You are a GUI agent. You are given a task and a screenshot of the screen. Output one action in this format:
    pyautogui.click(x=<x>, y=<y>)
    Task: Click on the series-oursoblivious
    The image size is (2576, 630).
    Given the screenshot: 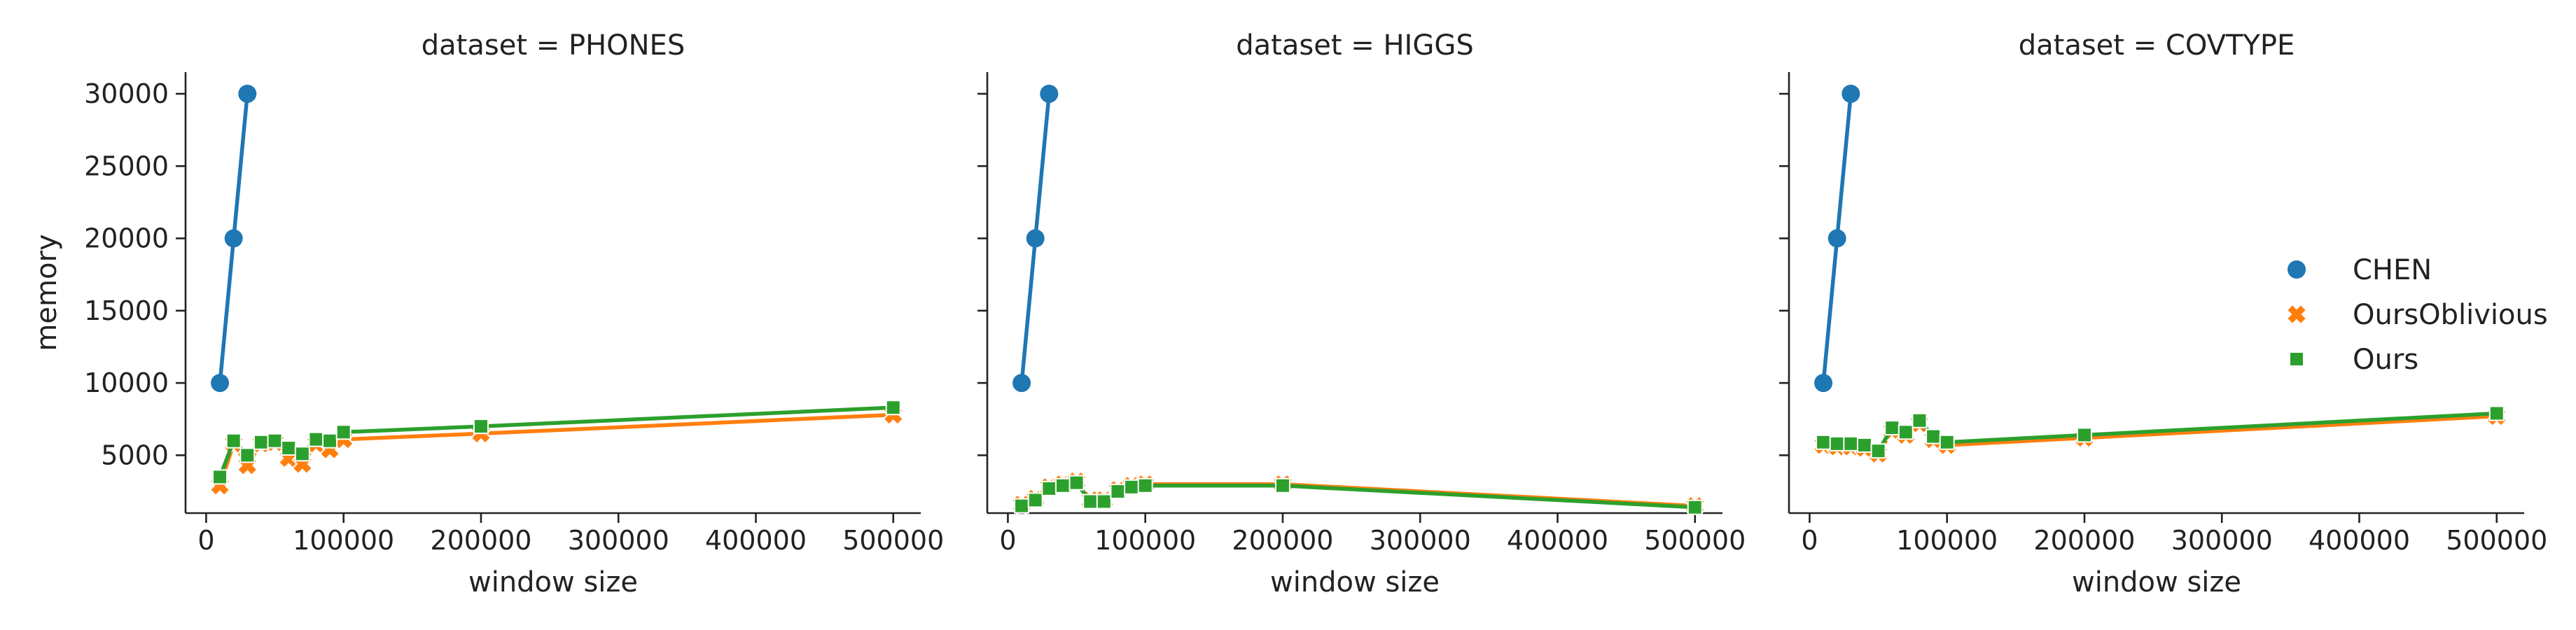 What is the action you would take?
    pyautogui.click(x=557, y=450)
    